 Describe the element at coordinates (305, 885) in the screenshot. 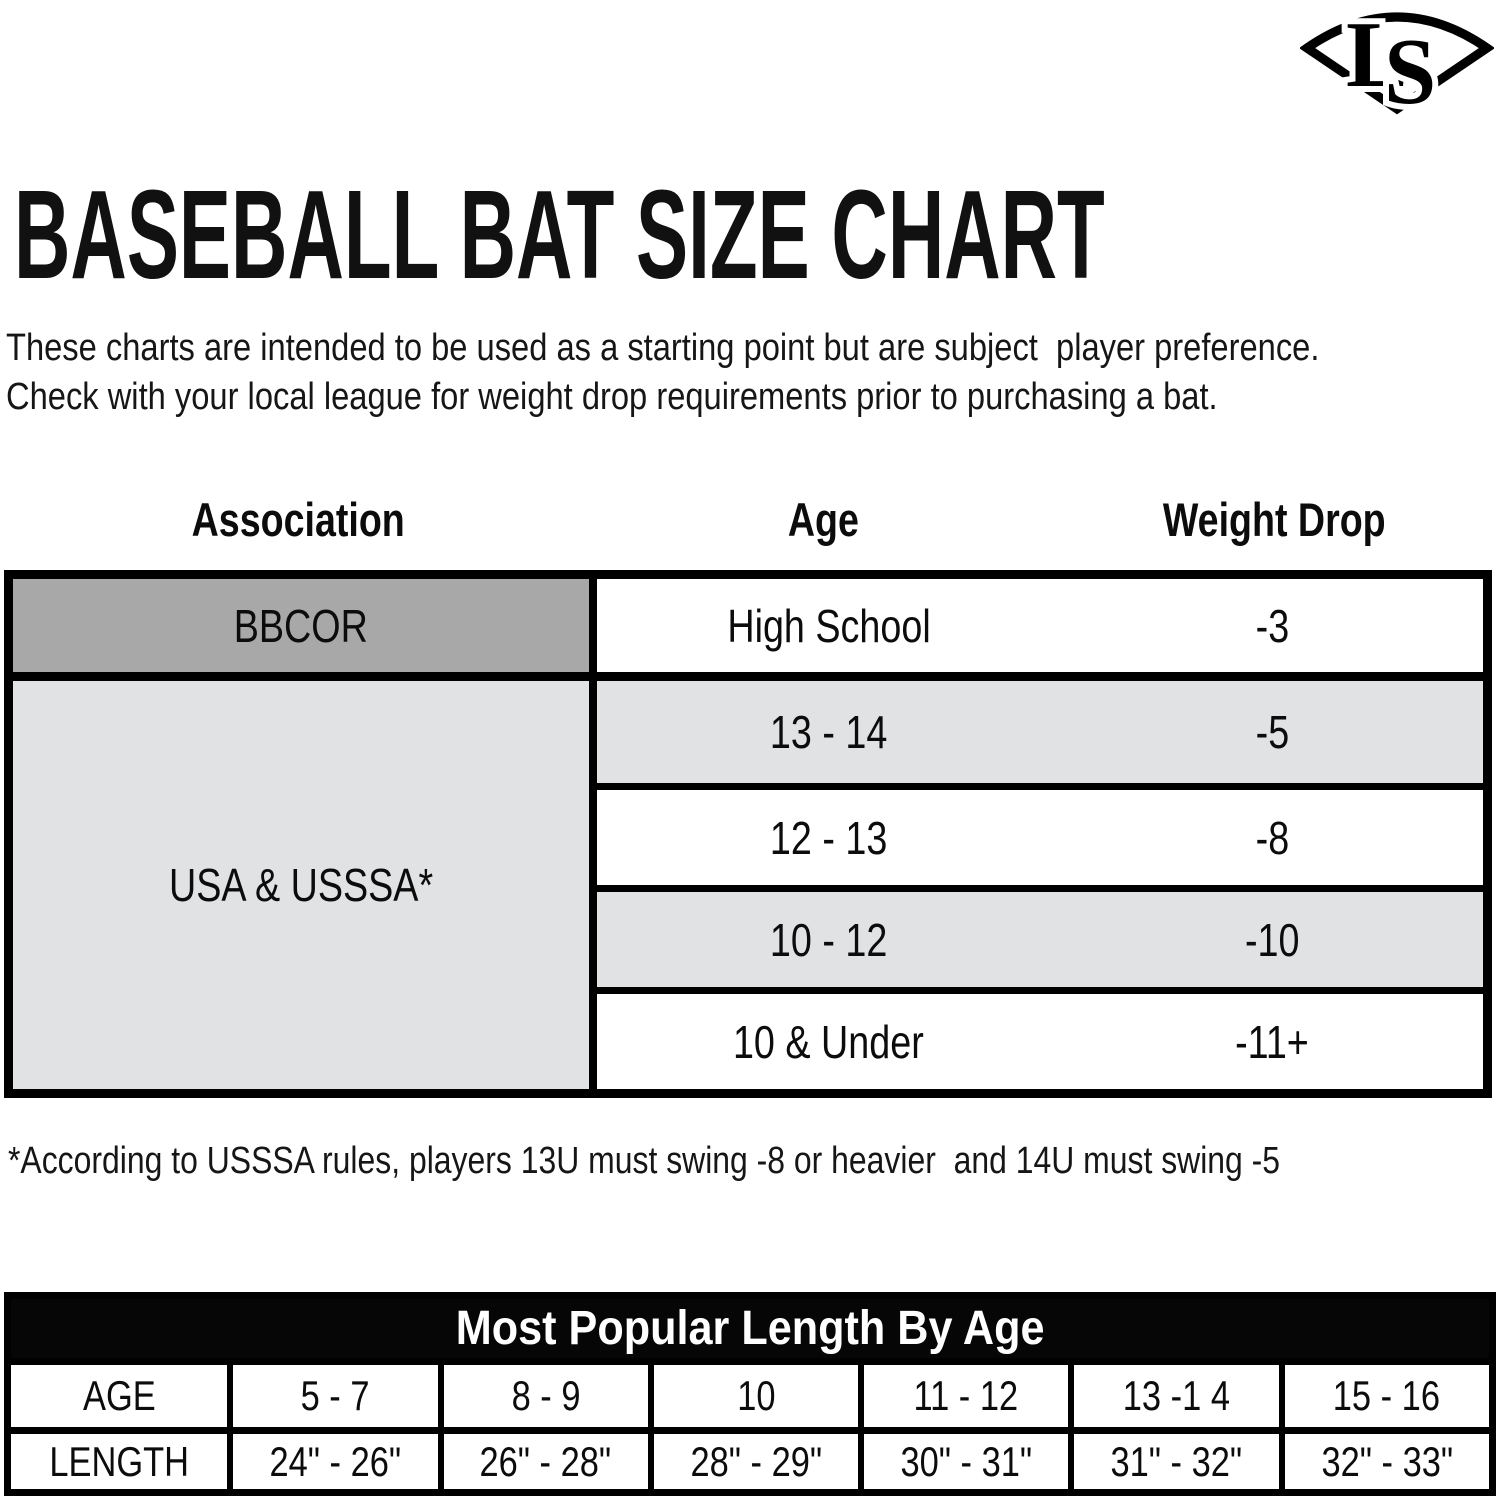

I see `cell-association-usa-usssa: USA & USSSA*` at that location.